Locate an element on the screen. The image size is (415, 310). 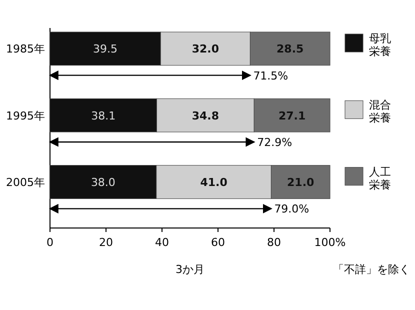
data-label: 41.0 is located at coordinates (214, 182).